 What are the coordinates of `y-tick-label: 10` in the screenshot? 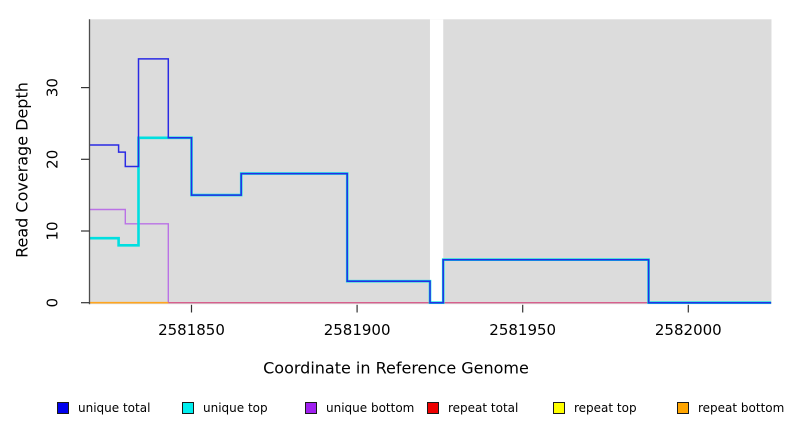 It's located at (53, 230).